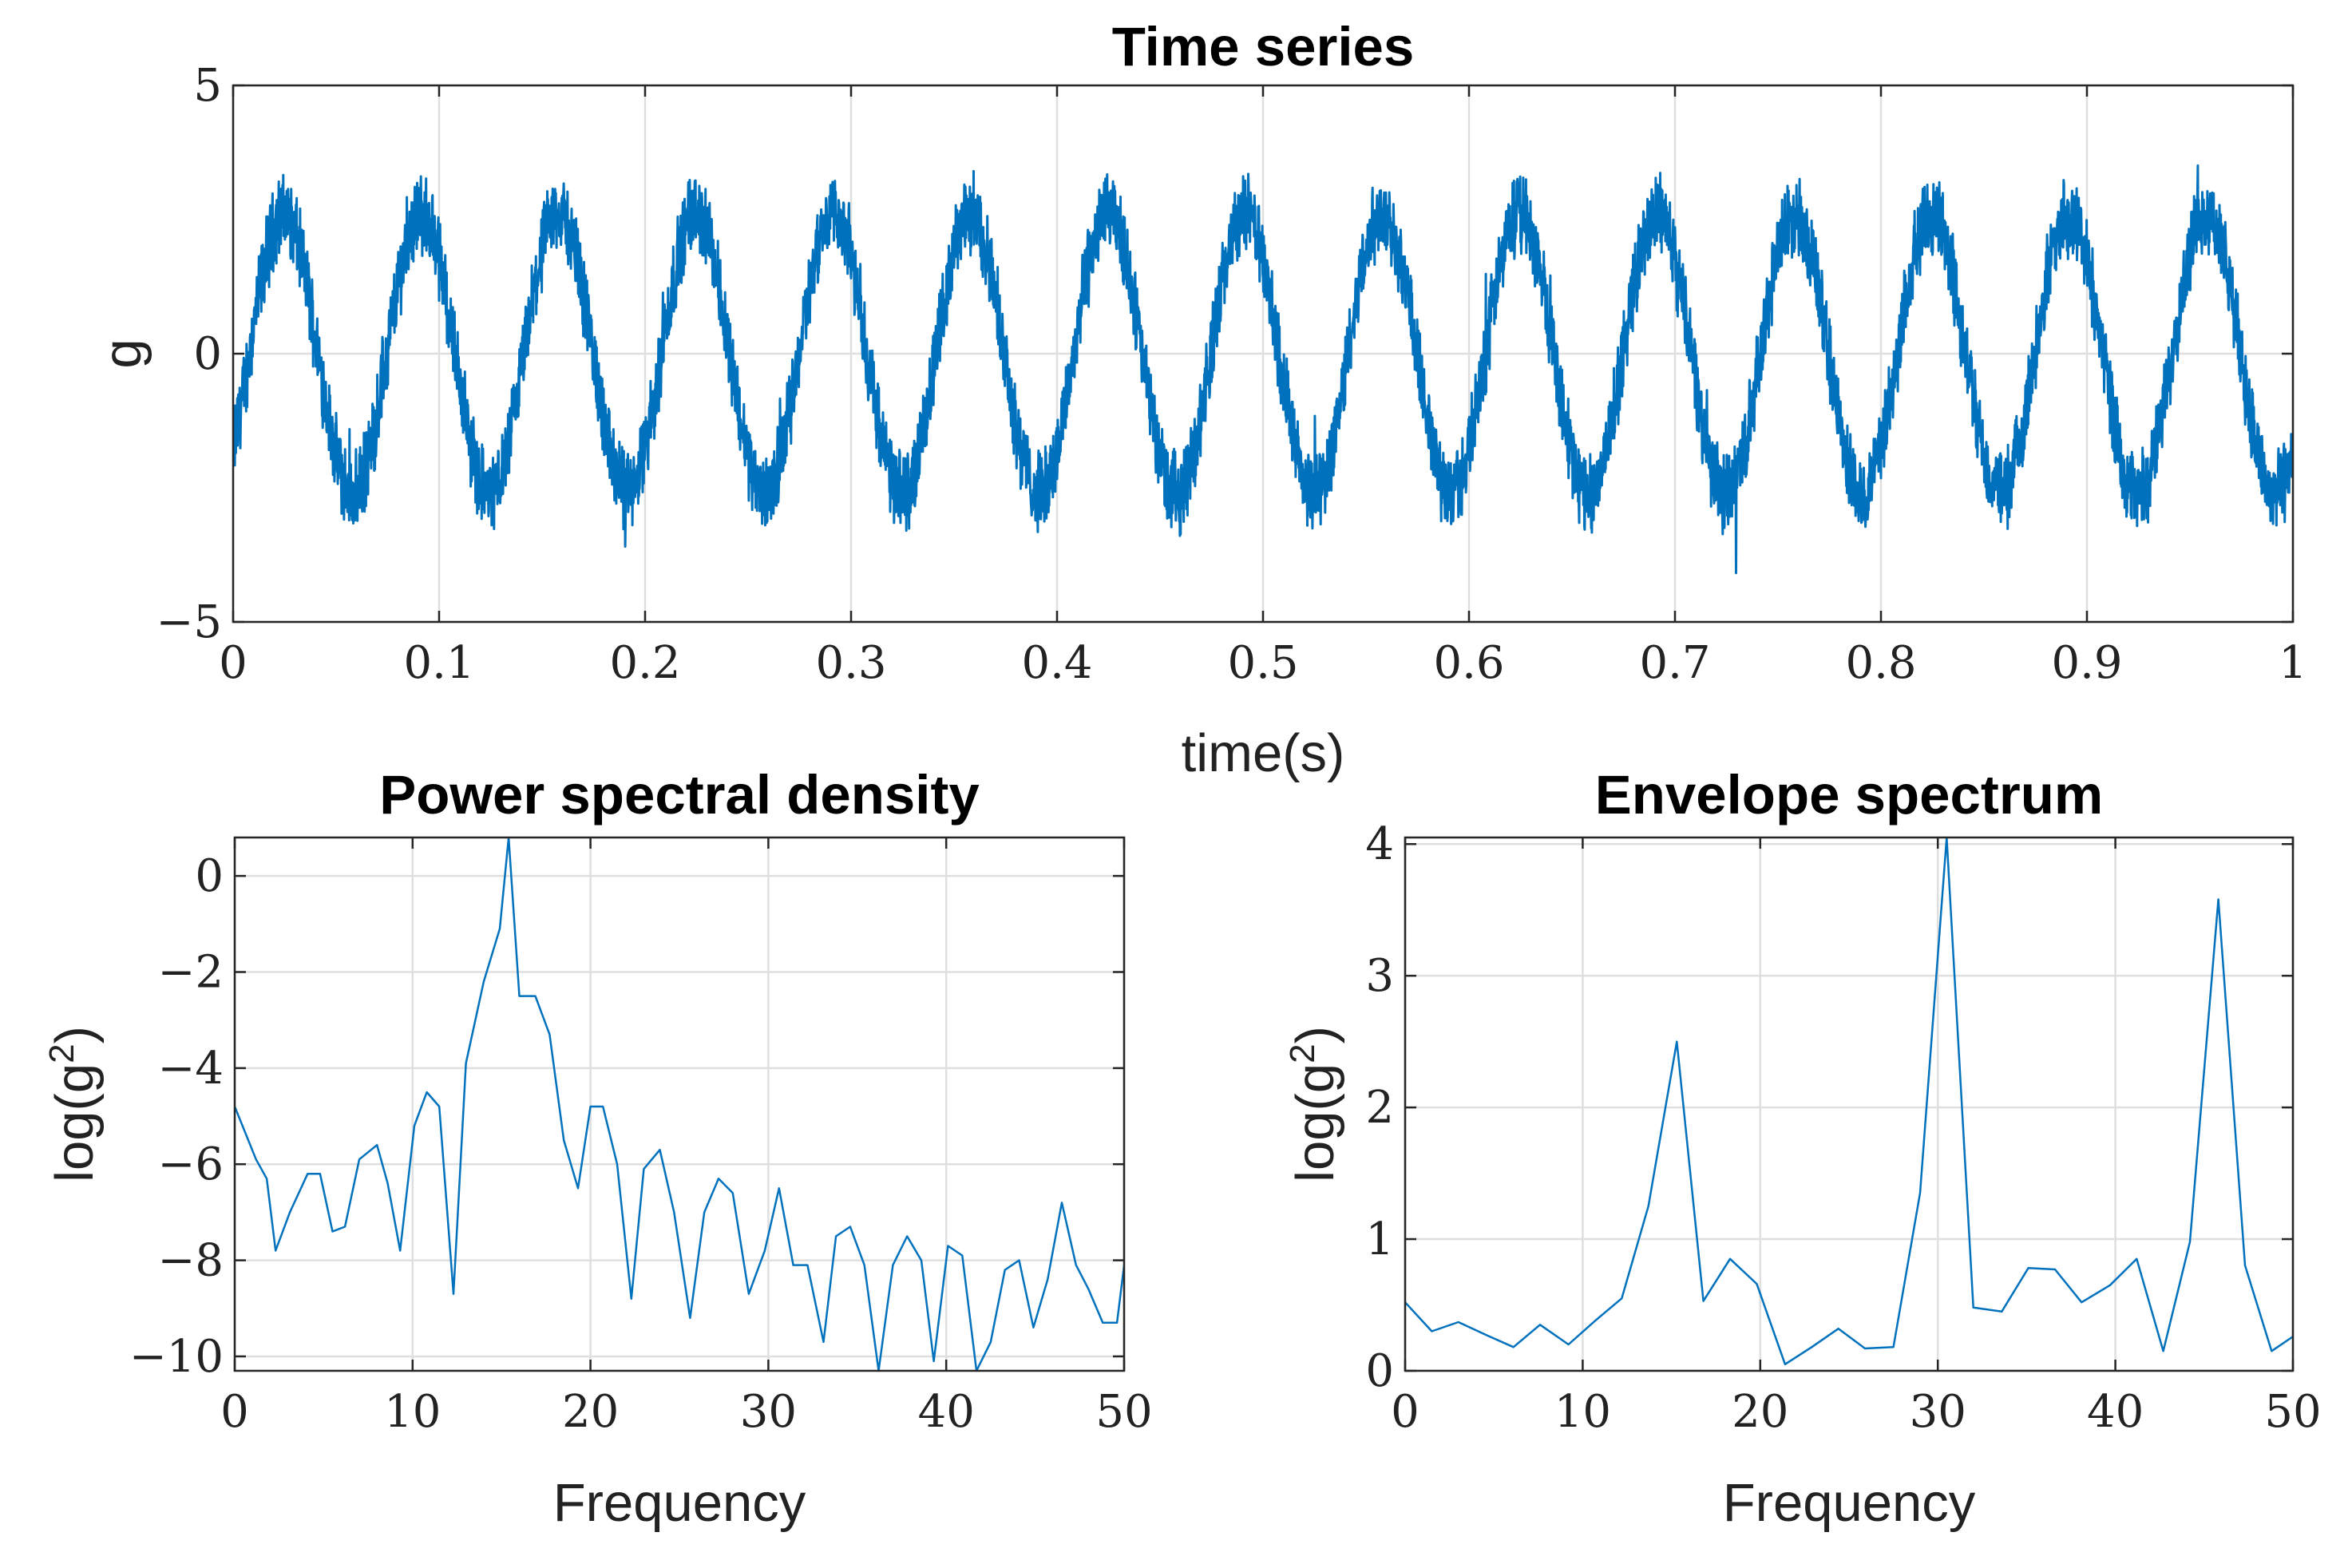 The height and width of the screenshot is (1568, 2352). I want to click on envelope-y-tick-label: 3, so click(1380, 976).